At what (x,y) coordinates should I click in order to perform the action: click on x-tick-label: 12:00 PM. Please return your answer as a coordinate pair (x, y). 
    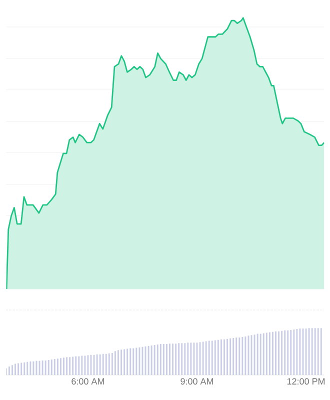
    Looking at the image, I should click on (305, 381).